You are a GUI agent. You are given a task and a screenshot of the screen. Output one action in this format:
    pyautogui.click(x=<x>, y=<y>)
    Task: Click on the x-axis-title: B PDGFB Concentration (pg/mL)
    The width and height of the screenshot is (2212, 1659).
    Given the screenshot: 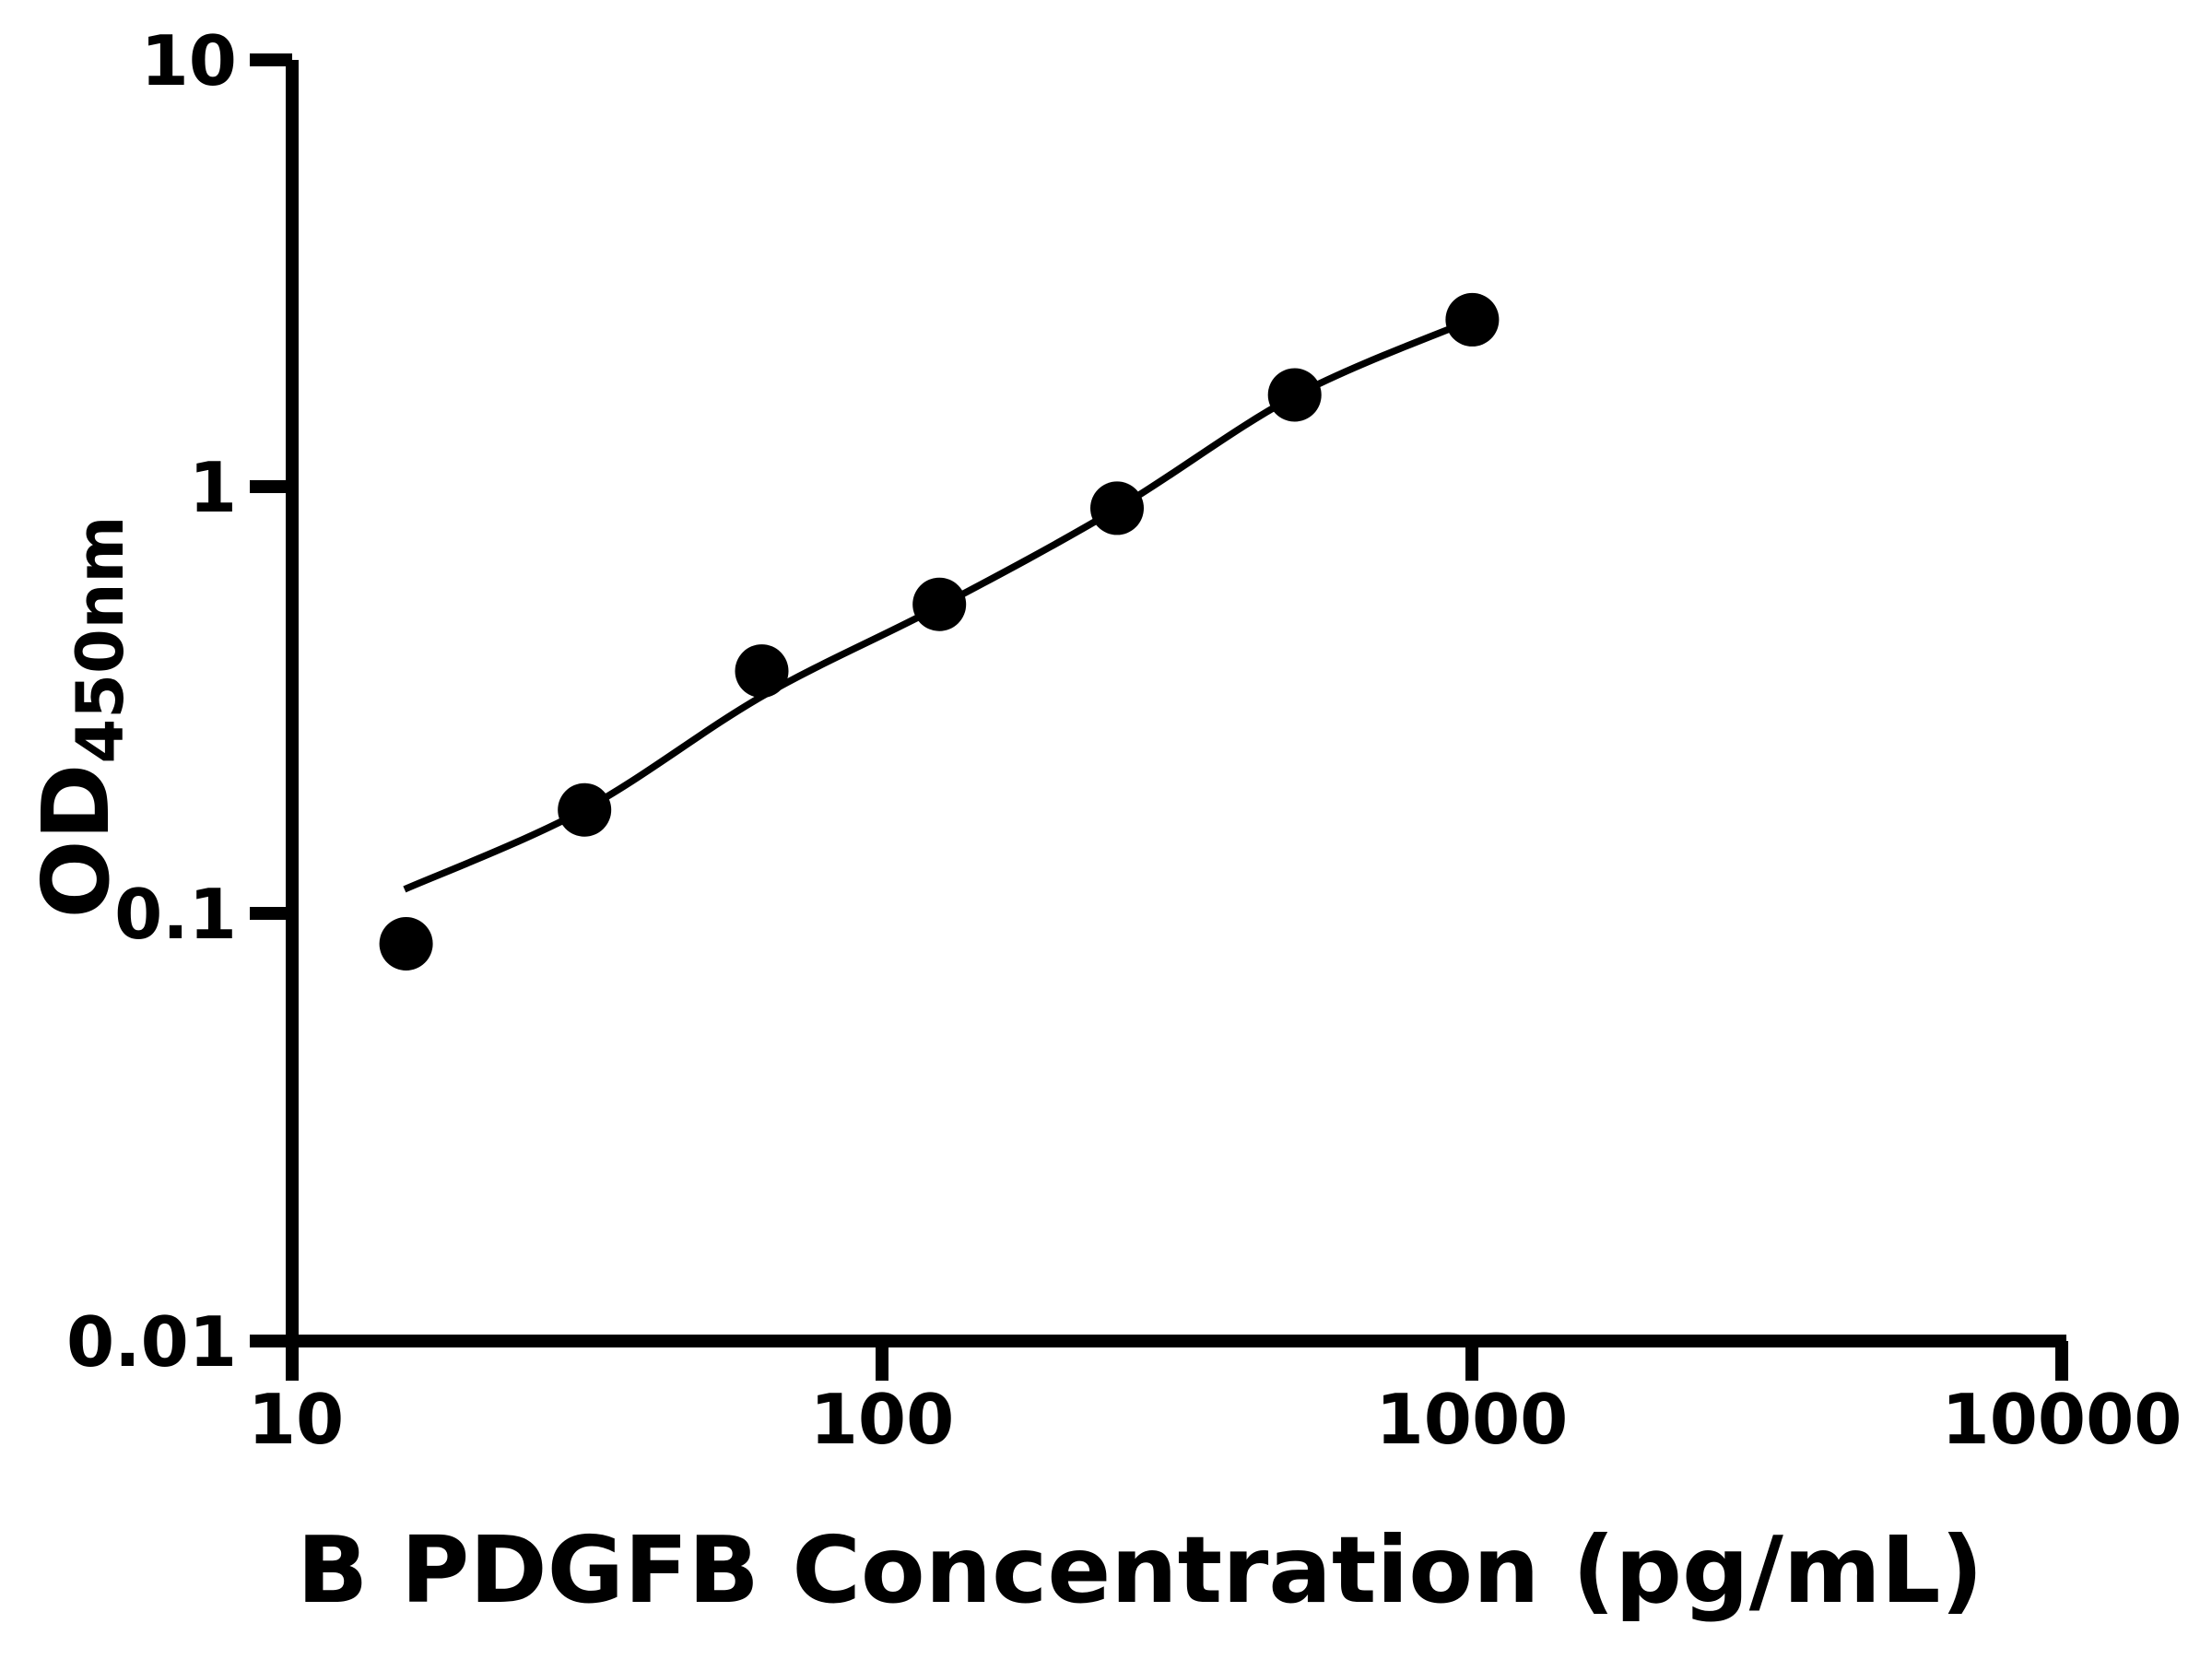 What is the action you would take?
    pyautogui.click(x=1140, y=1570)
    